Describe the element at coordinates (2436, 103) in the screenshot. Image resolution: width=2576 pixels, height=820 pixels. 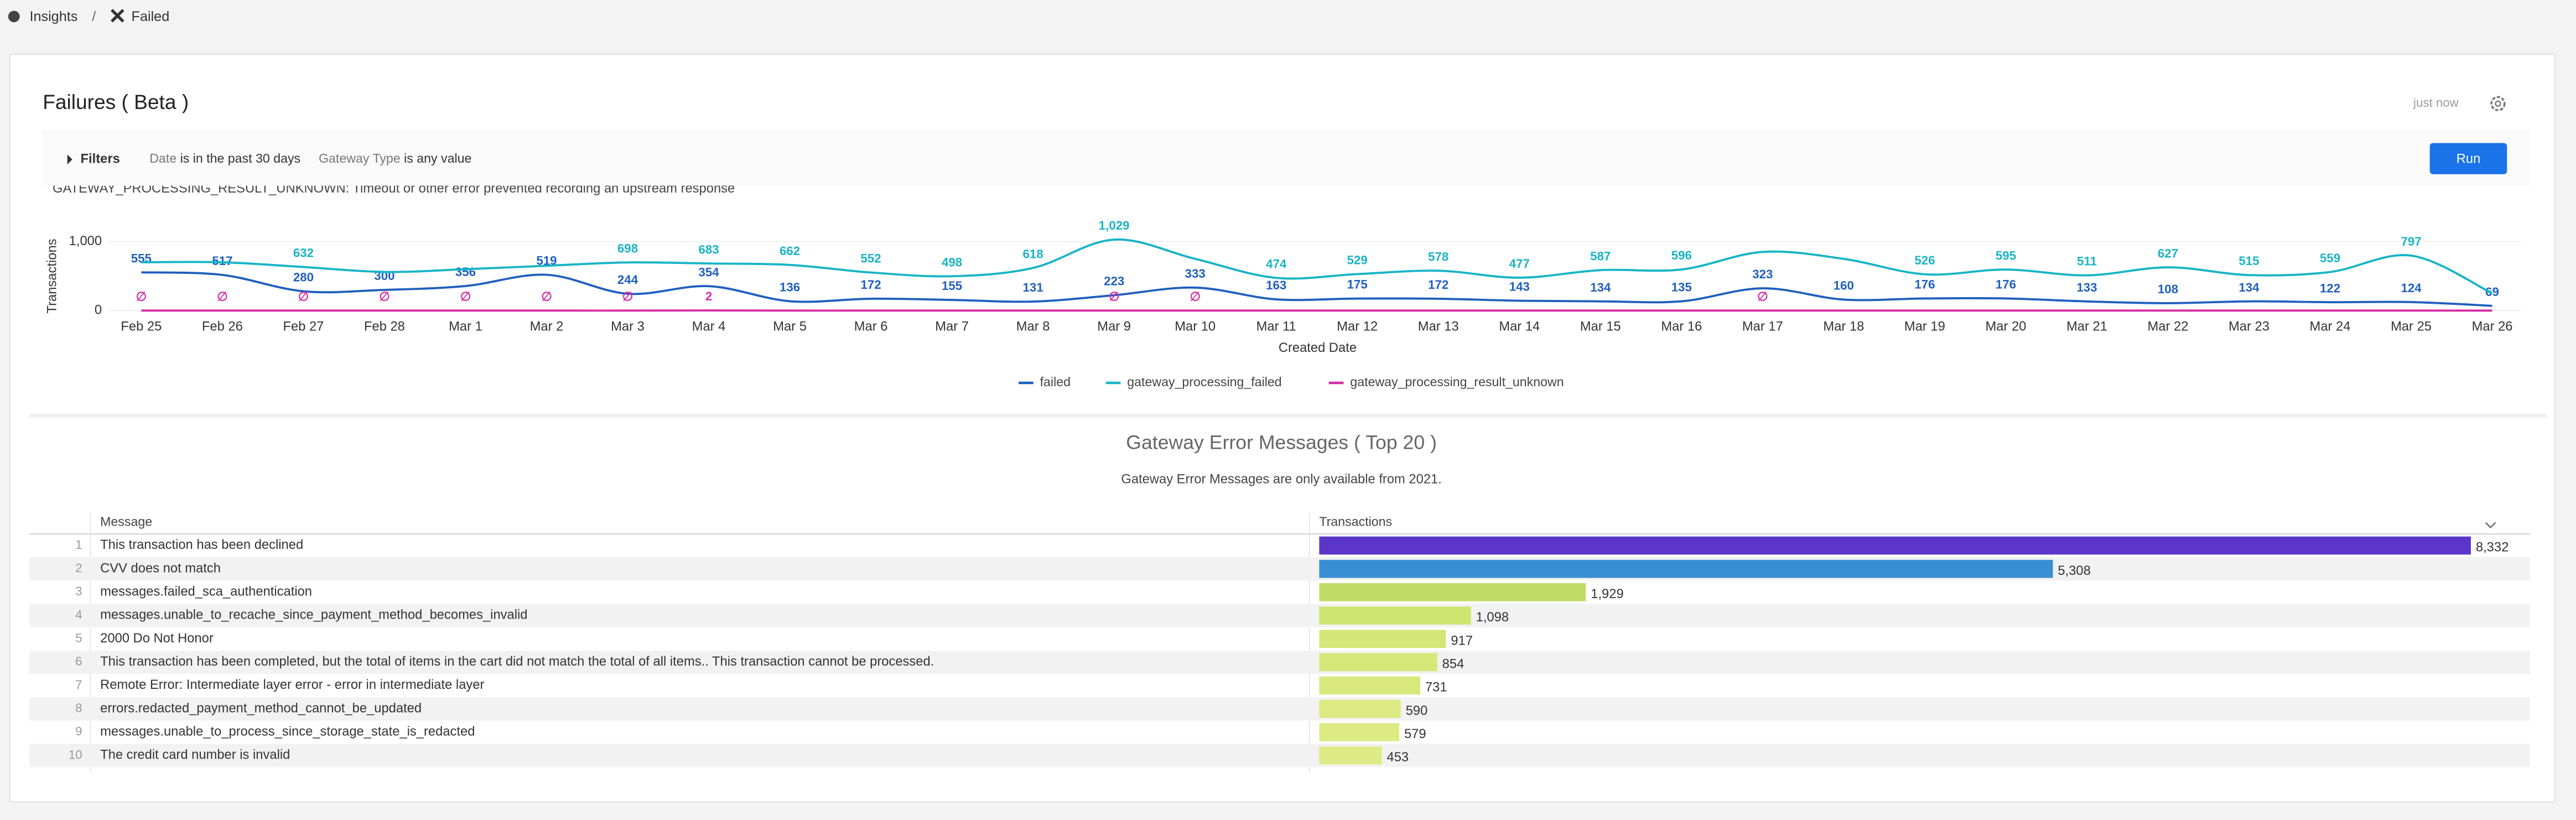
I see `updated-time: just now` at that location.